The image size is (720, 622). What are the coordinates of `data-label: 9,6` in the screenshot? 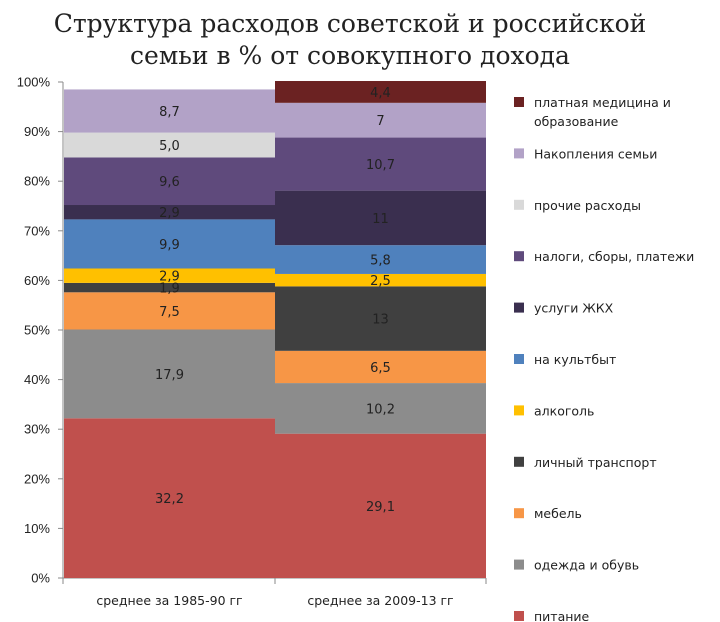 It's located at (169, 182).